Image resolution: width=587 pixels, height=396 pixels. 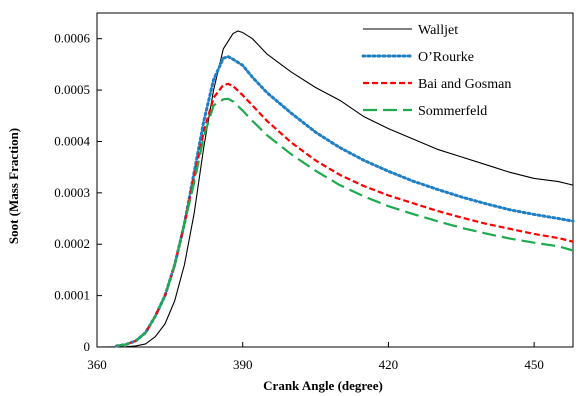 What do you see at coordinates (436, 71) in the screenshot?
I see `legend: Walljet O’Rourke Bai and Gosman Sommerfeld` at bounding box center [436, 71].